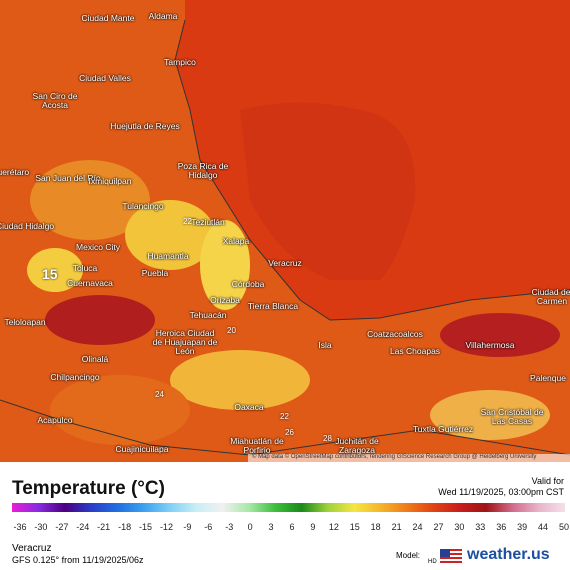 This screenshot has height=570, width=570. I want to click on city-label: Coatzacoalcos, so click(395, 334).